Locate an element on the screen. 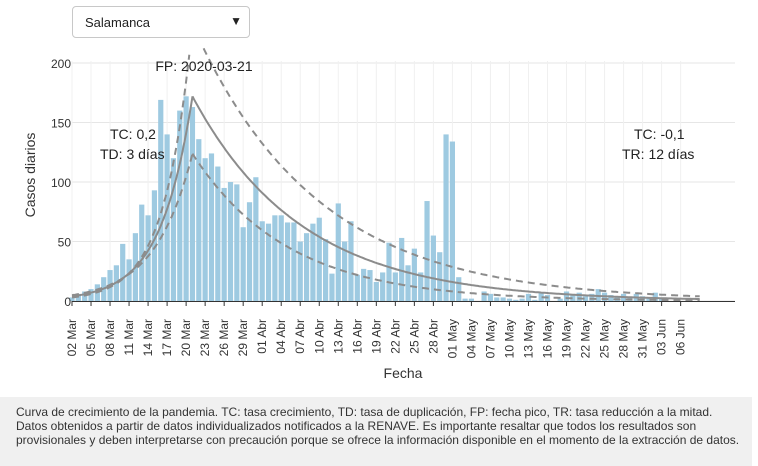 The image size is (758, 466). x-tick-label: 19 Abr is located at coordinates (376, 336).